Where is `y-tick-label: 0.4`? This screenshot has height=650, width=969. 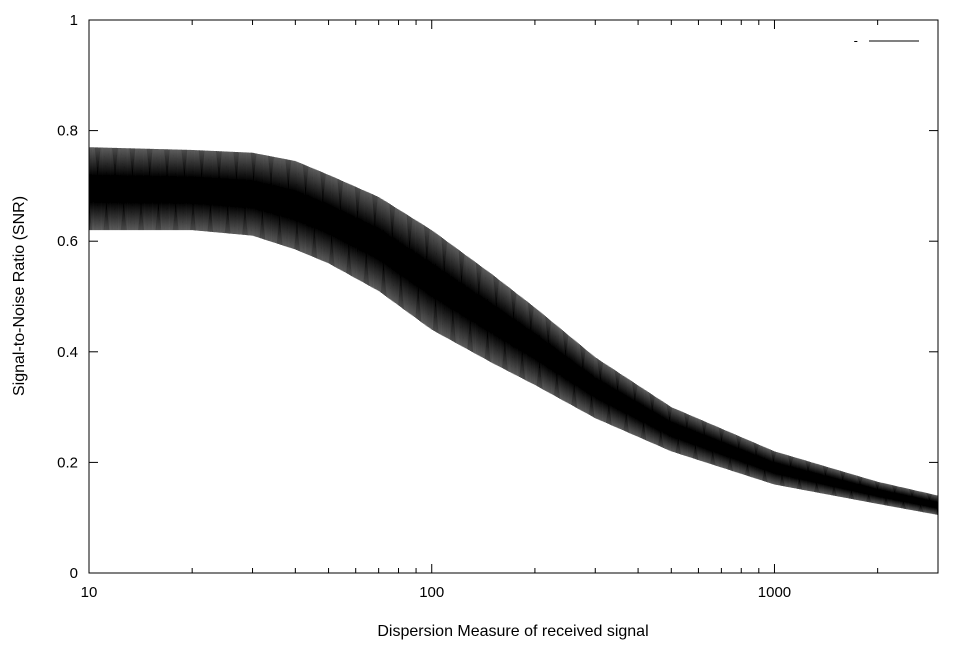
y-tick-label: 0.4 is located at coordinates (67, 352).